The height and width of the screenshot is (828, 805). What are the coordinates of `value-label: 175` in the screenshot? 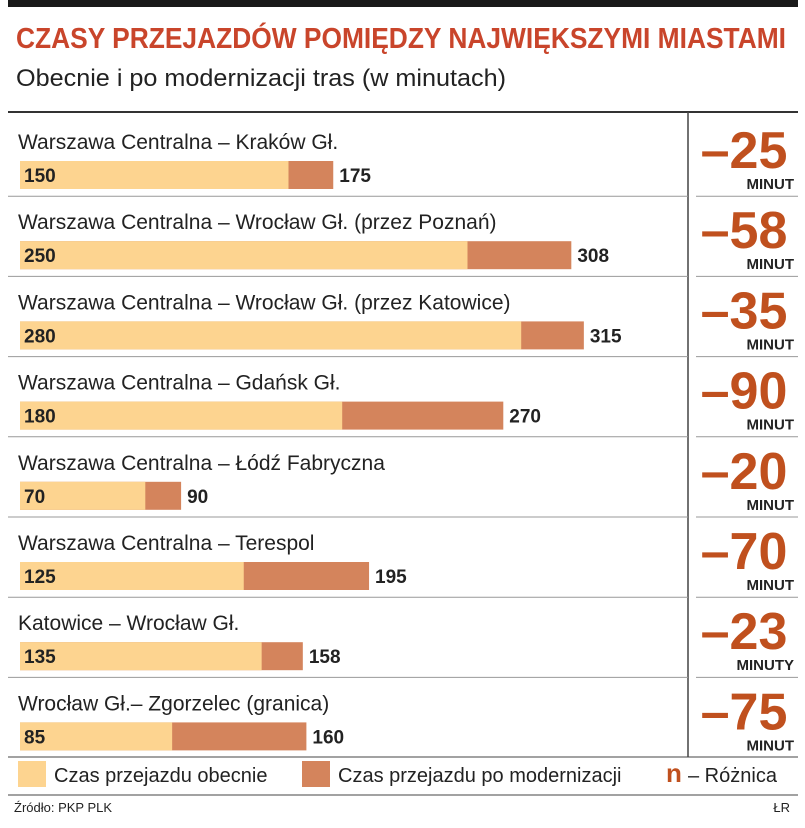 It's located at (355, 176).